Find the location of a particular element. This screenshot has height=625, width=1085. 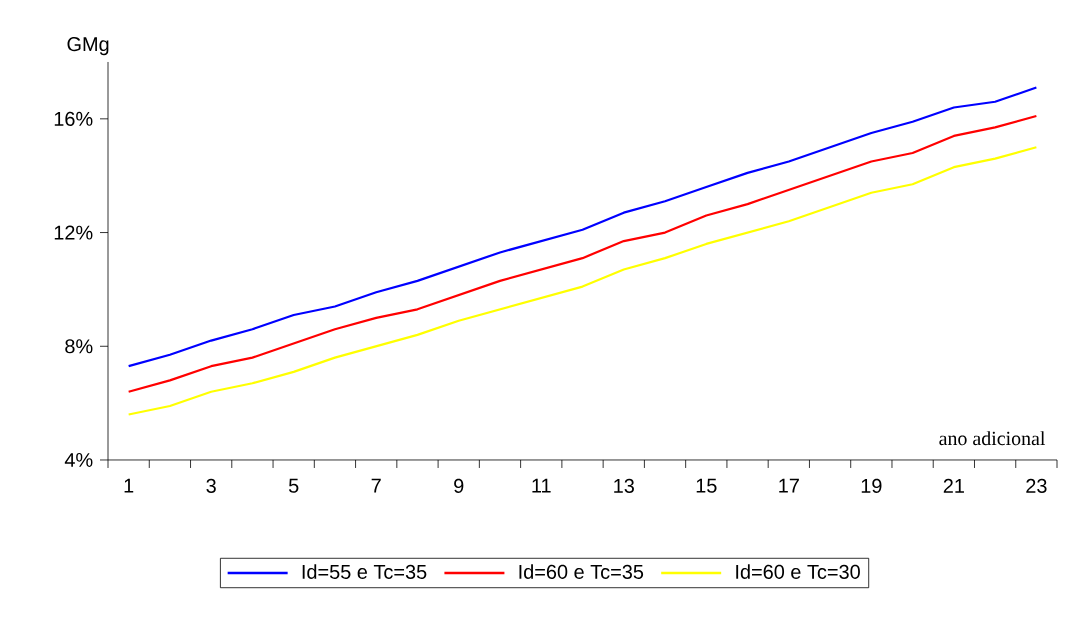

x-axis-title: ano adicional is located at coordinates (992, 438).